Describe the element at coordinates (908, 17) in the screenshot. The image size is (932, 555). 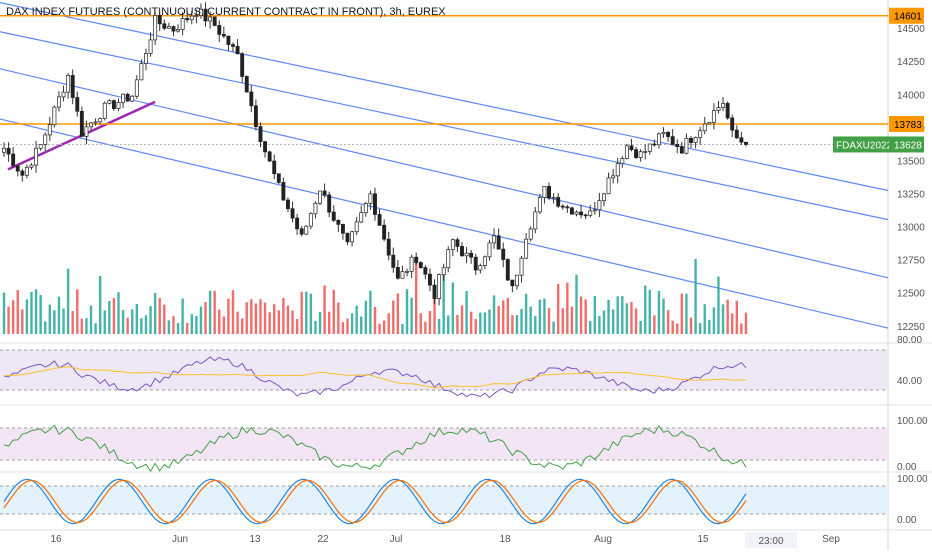
I see `level-tag-label: 14601` at that location.